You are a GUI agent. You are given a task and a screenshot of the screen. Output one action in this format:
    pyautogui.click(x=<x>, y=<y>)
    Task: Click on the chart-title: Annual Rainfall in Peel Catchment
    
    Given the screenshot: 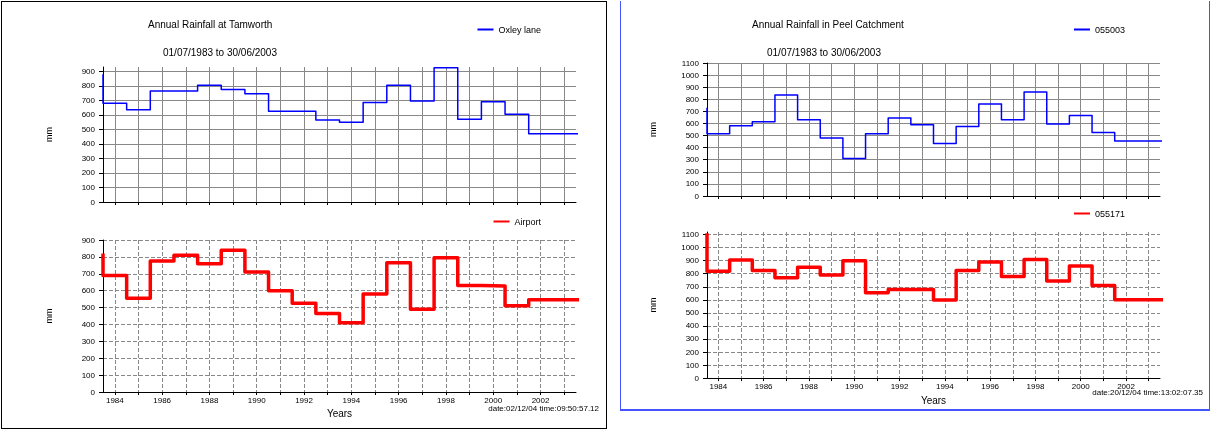 What is the action you would take?
    pyautogui.click(x=828, y=24)
    